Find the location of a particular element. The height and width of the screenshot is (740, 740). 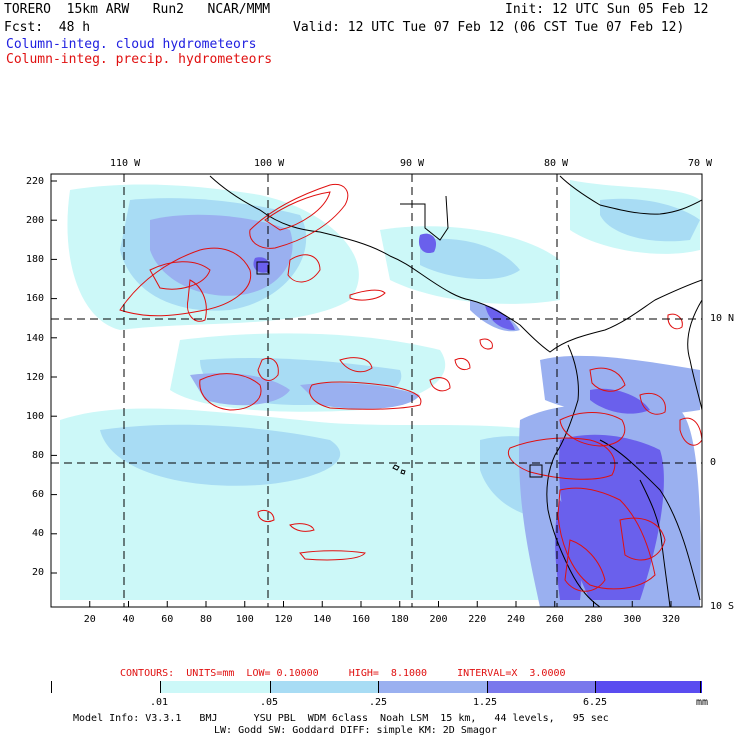

x-tick: 220 is located at coordinates (477, 619).